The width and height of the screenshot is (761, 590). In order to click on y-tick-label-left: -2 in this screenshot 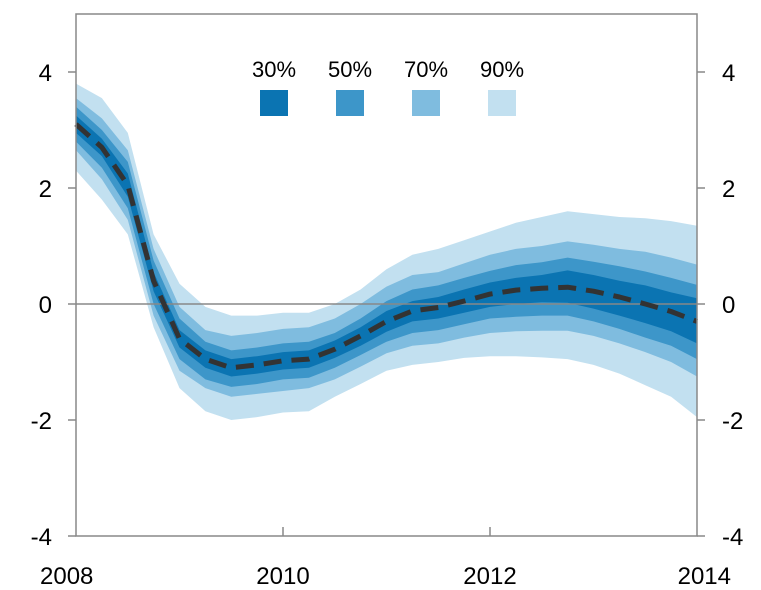, I will do `click(41, 421)`.